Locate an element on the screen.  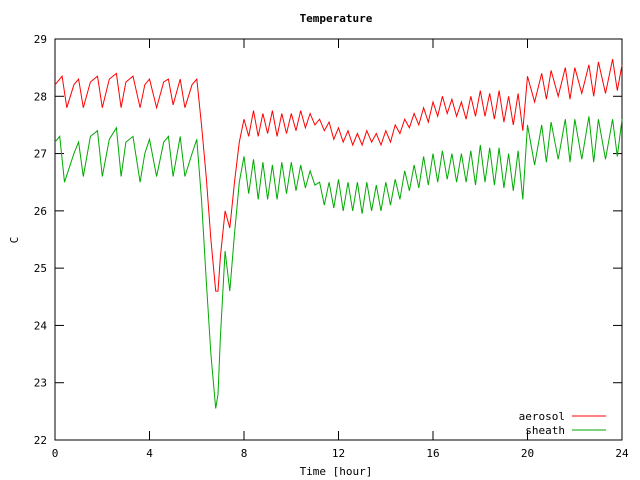
y-tick-label: 23 is located at coordinates (40, 383).